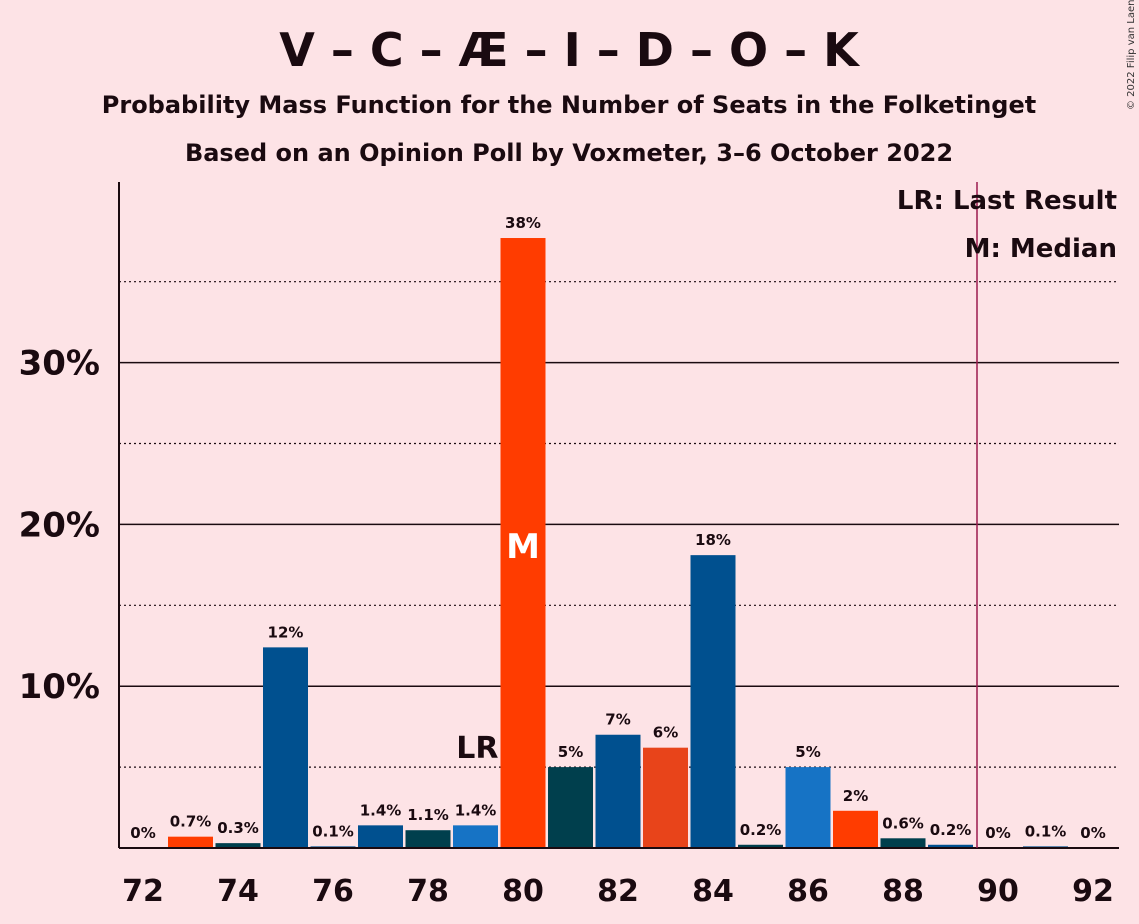  What do you see at coordinates (1093, 891) in the screenshot?
I see `x-tick-label: 92` at bounding box center [1093, 891].